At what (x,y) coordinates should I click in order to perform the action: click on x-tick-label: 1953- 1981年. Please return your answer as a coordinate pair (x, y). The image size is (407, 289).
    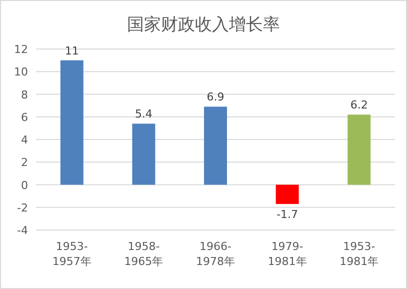
    Looking at the image, I should click on (359, 254).